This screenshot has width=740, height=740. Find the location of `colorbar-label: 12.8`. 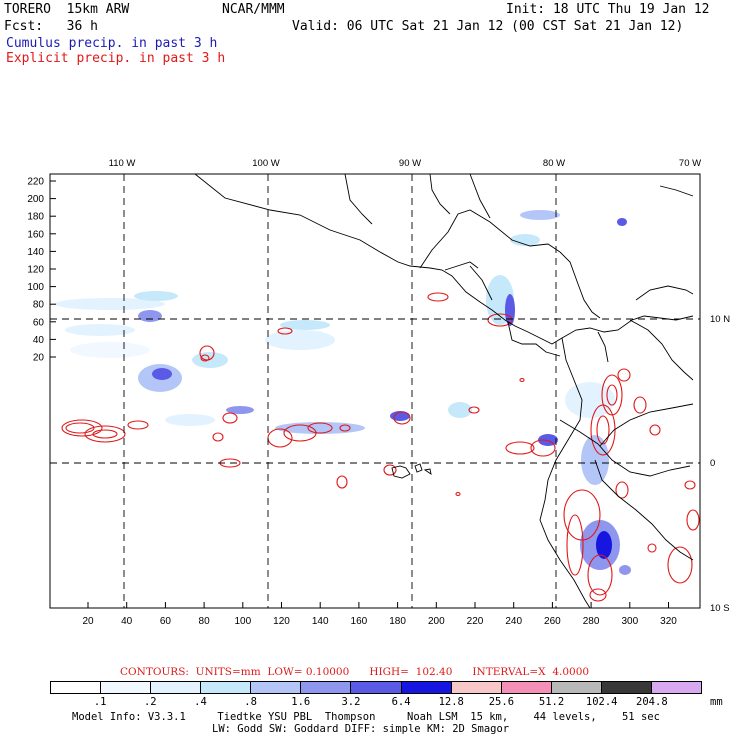

colorbar-label: 12.8 is located at coordinates (451, 702).